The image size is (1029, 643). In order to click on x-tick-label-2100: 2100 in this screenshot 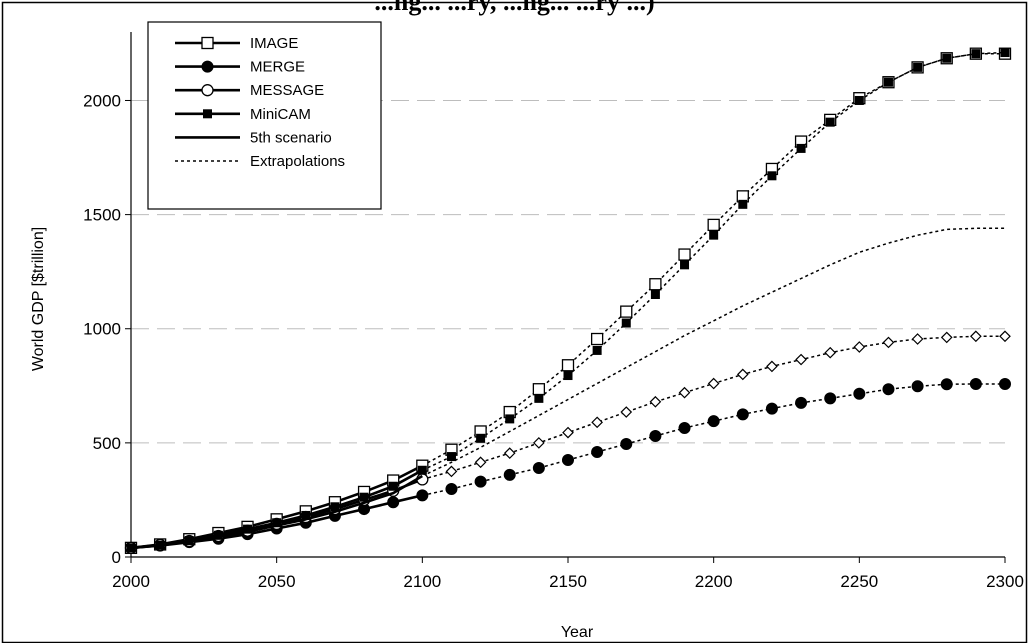, I will do `click(422, 581)`.